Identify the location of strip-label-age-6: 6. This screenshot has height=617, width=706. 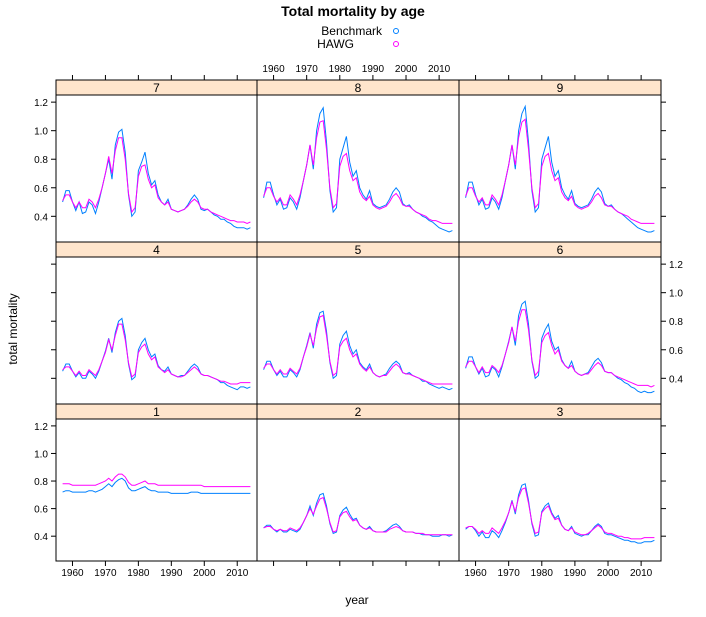
(560, 250).